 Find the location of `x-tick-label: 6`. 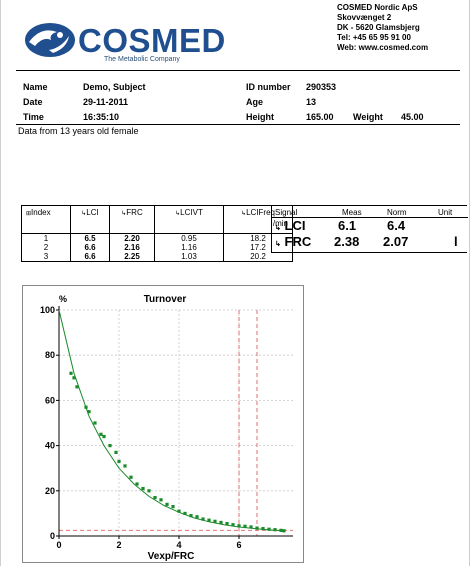

x-tick-label: 6 is located at coordinates (238, 545).